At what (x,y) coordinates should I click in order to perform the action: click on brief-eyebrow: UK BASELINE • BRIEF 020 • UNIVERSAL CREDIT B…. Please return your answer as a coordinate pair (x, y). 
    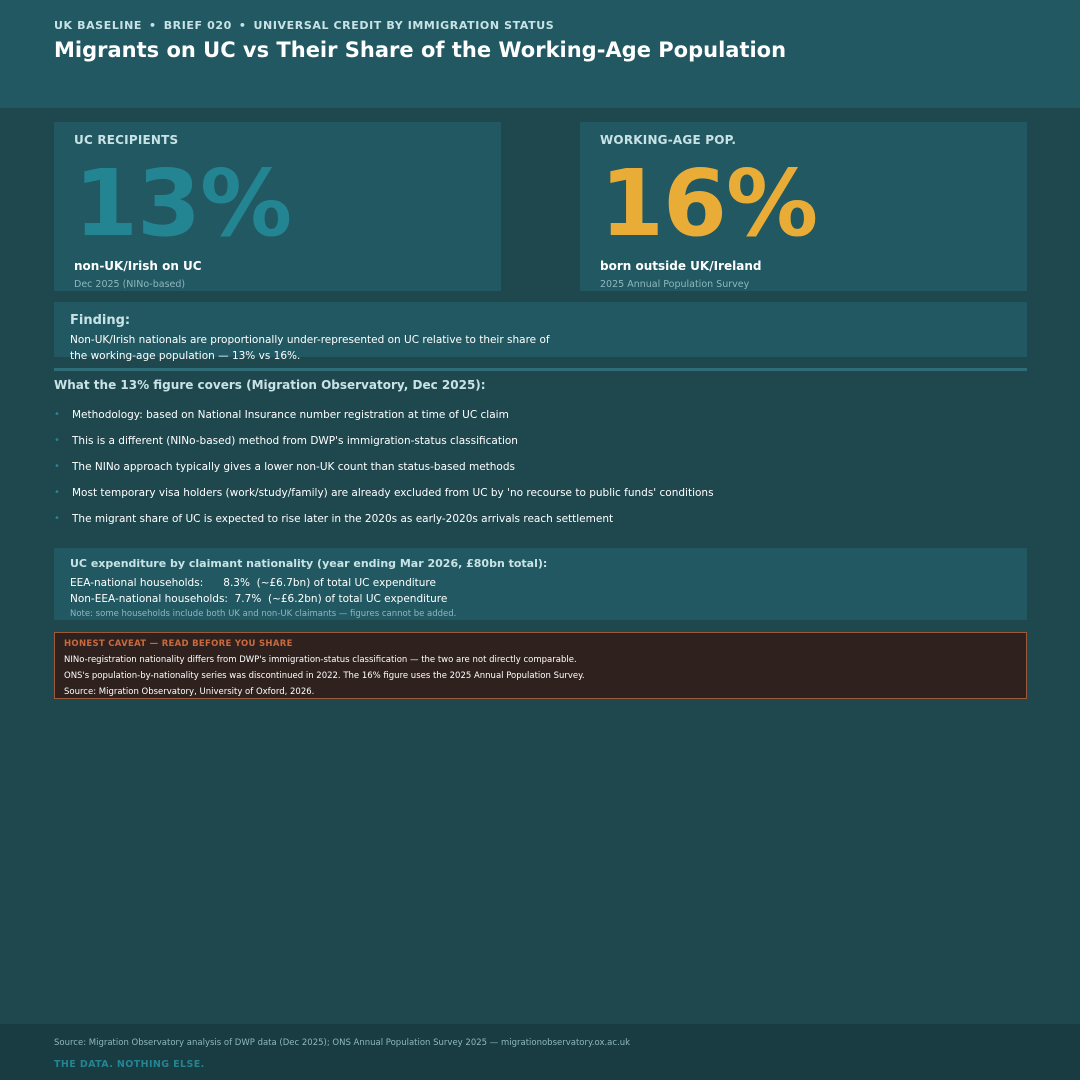
    Looking at the image, I should click on (304, 25).